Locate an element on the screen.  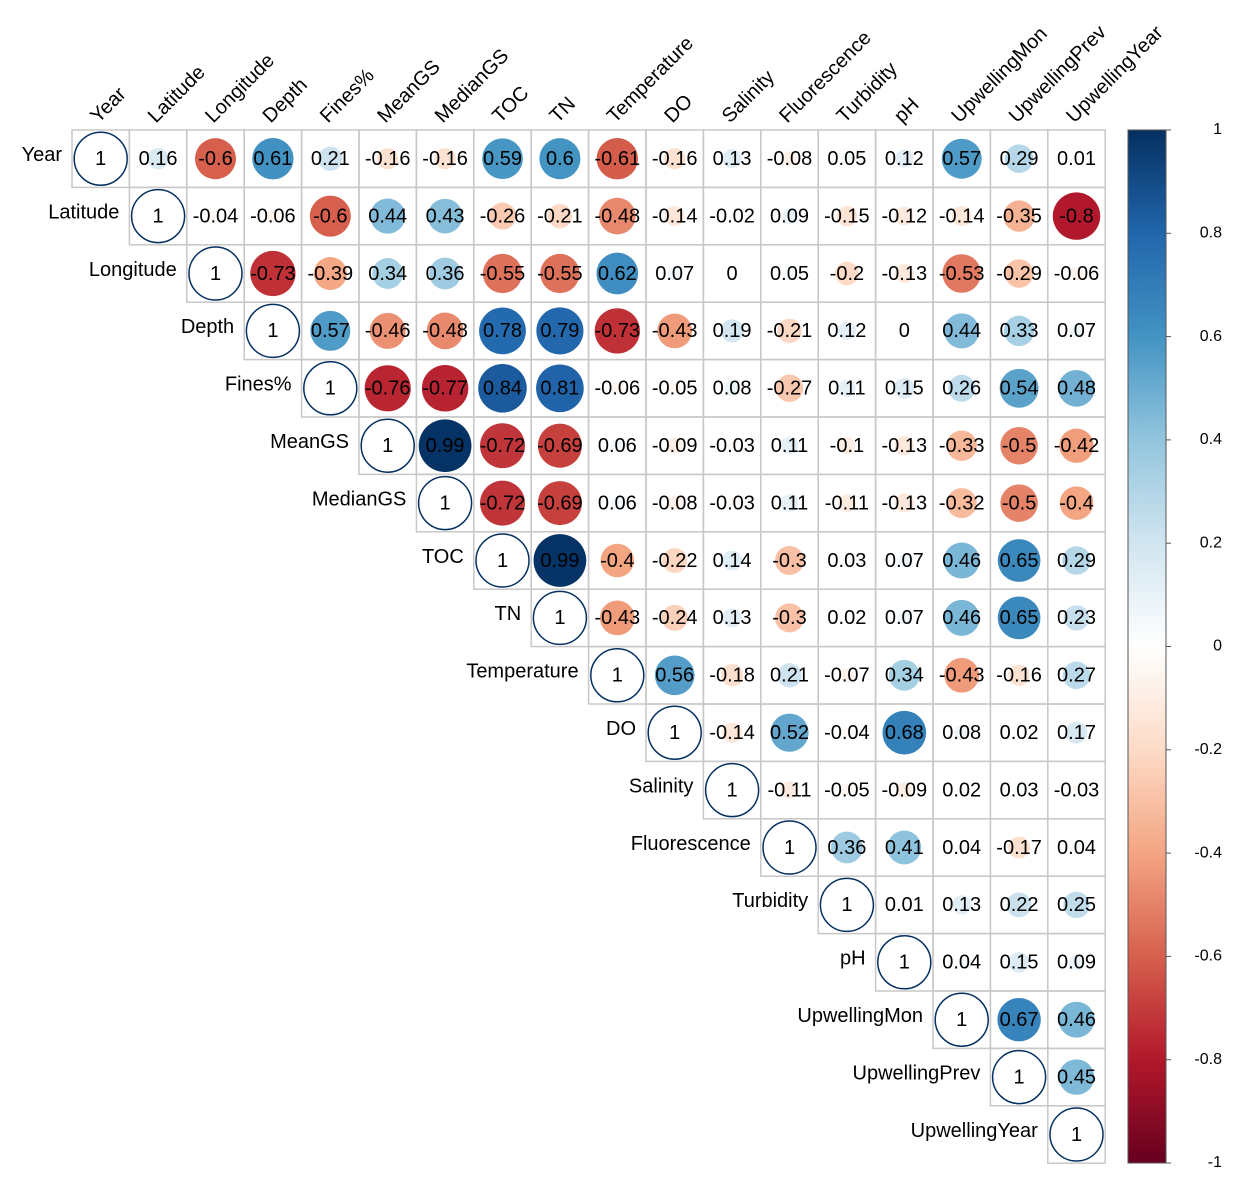
corr-value: 0.34 is located at coordinates (904, 676).